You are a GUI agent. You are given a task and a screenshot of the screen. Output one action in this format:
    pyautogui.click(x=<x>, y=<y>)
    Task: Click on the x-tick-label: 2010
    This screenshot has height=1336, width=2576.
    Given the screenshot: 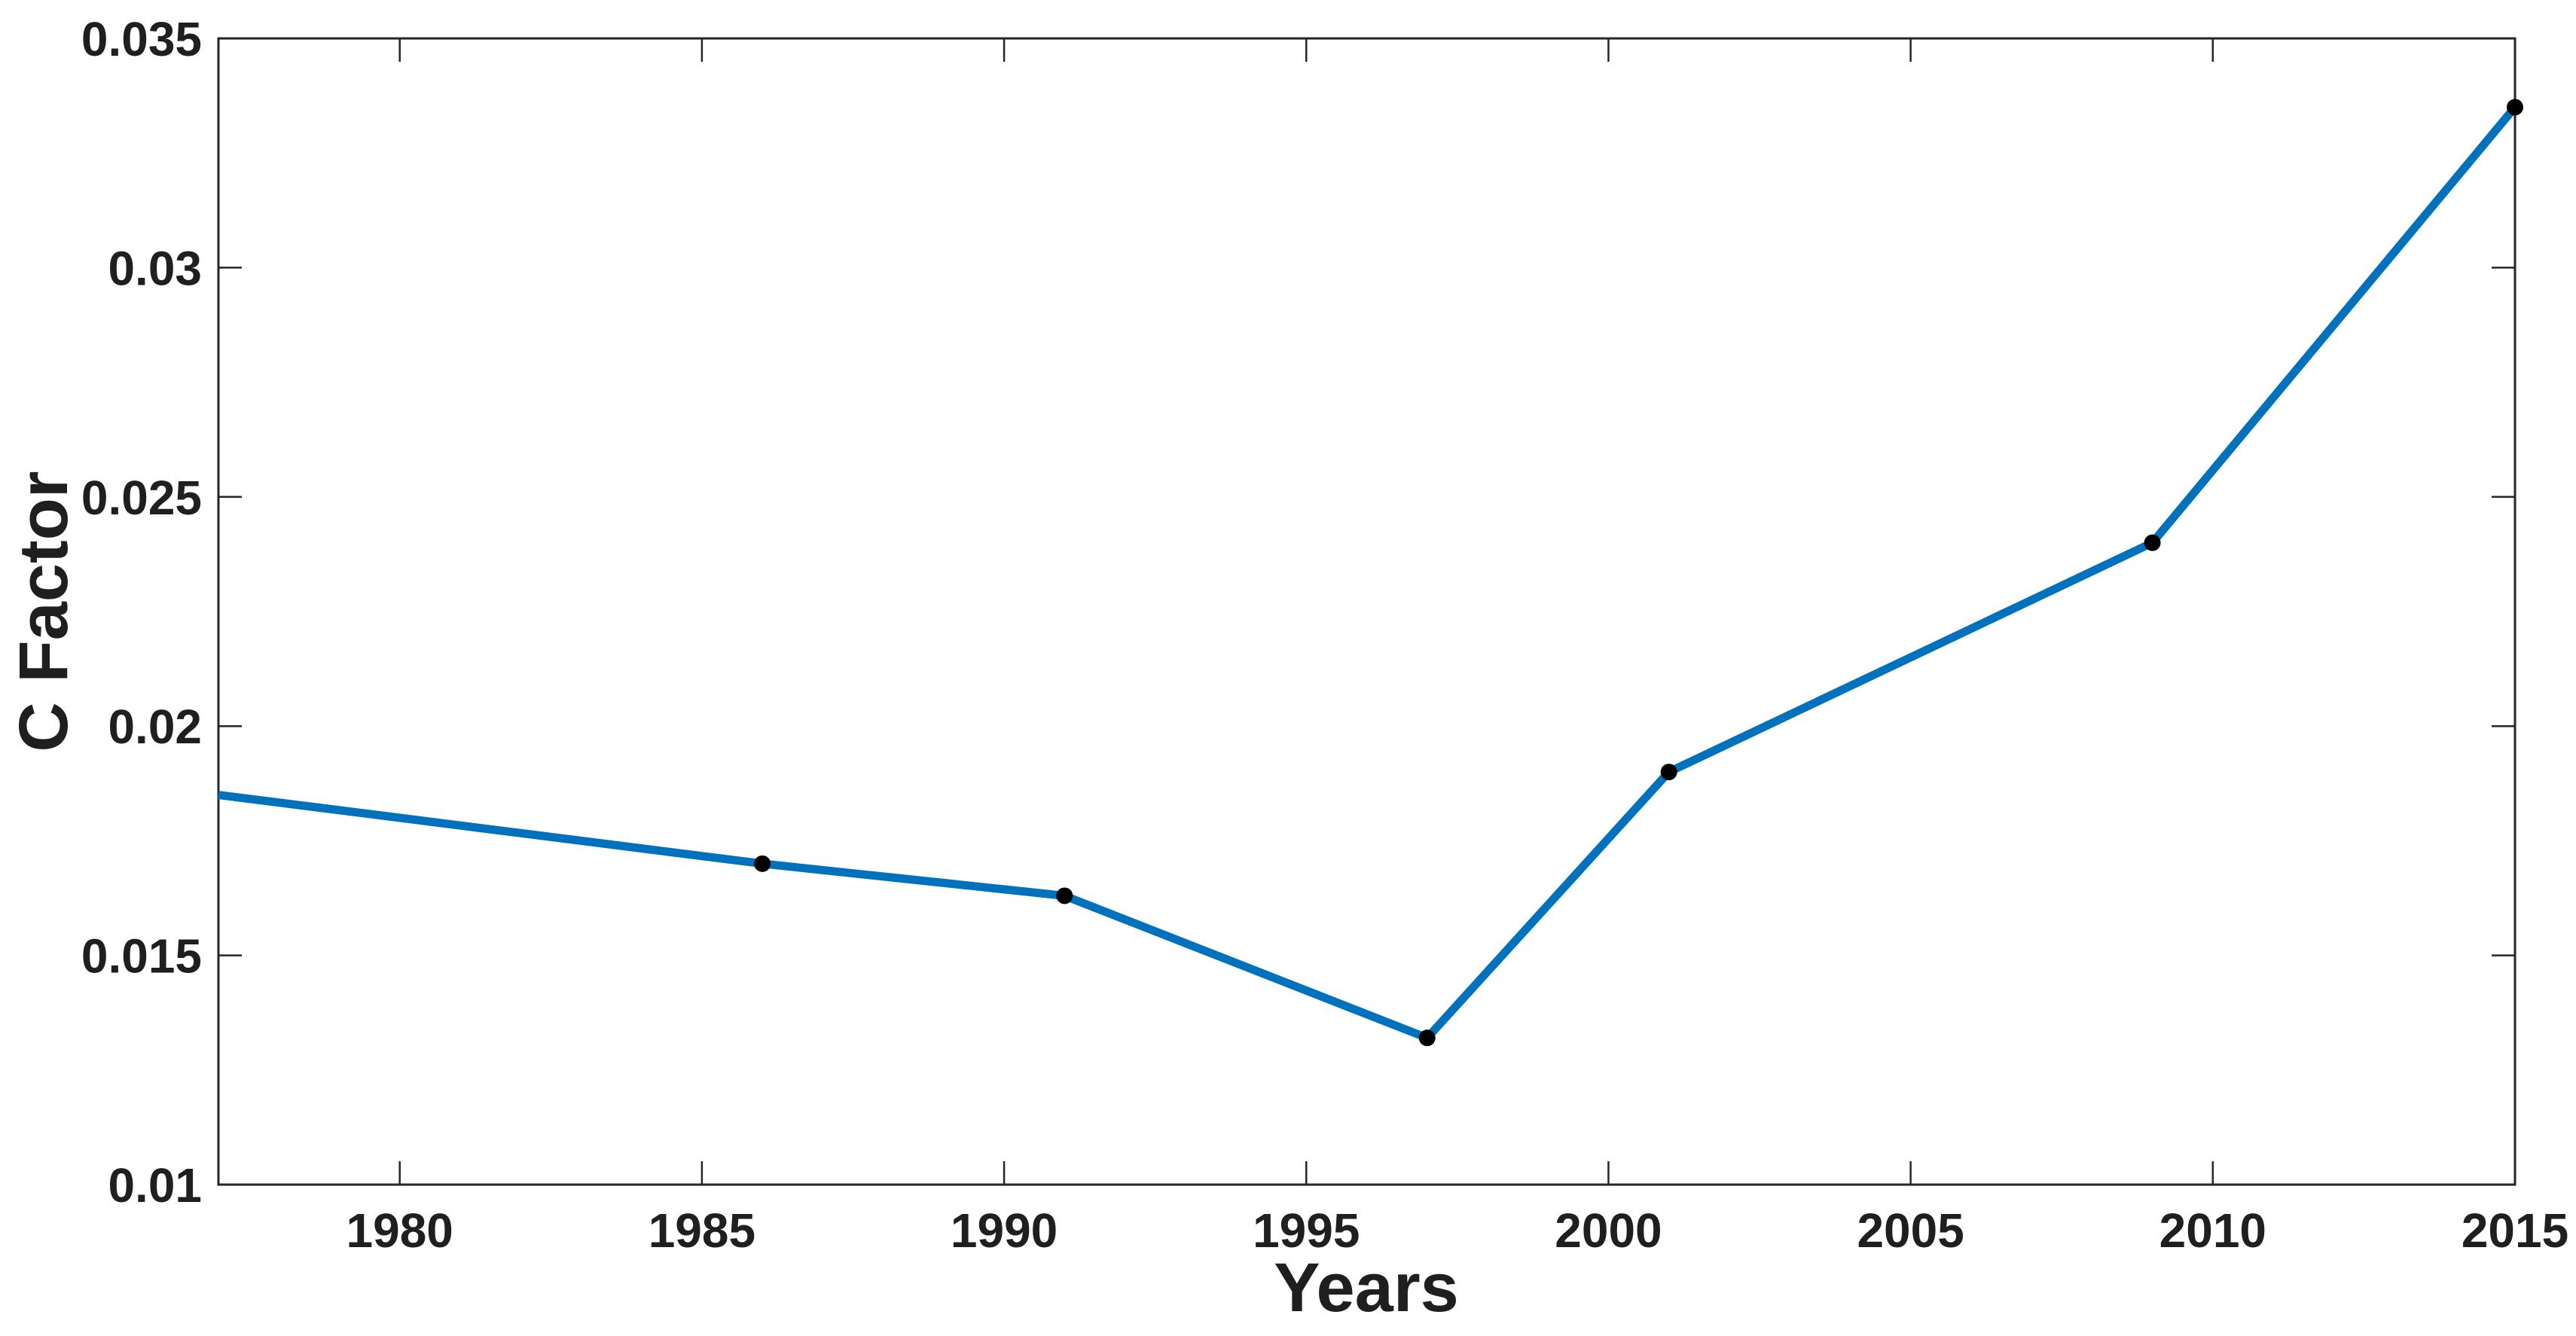 What is the action you would take?
    pyautogui.click(x=2213, y=1231)
    